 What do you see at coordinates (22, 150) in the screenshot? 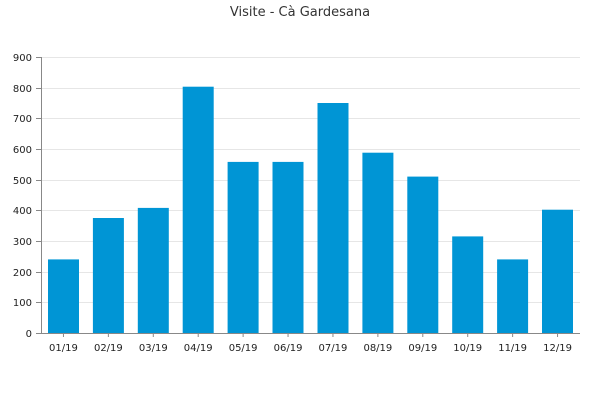
I see `y-tick-label-600: 600` at bounding box center [22, 150].